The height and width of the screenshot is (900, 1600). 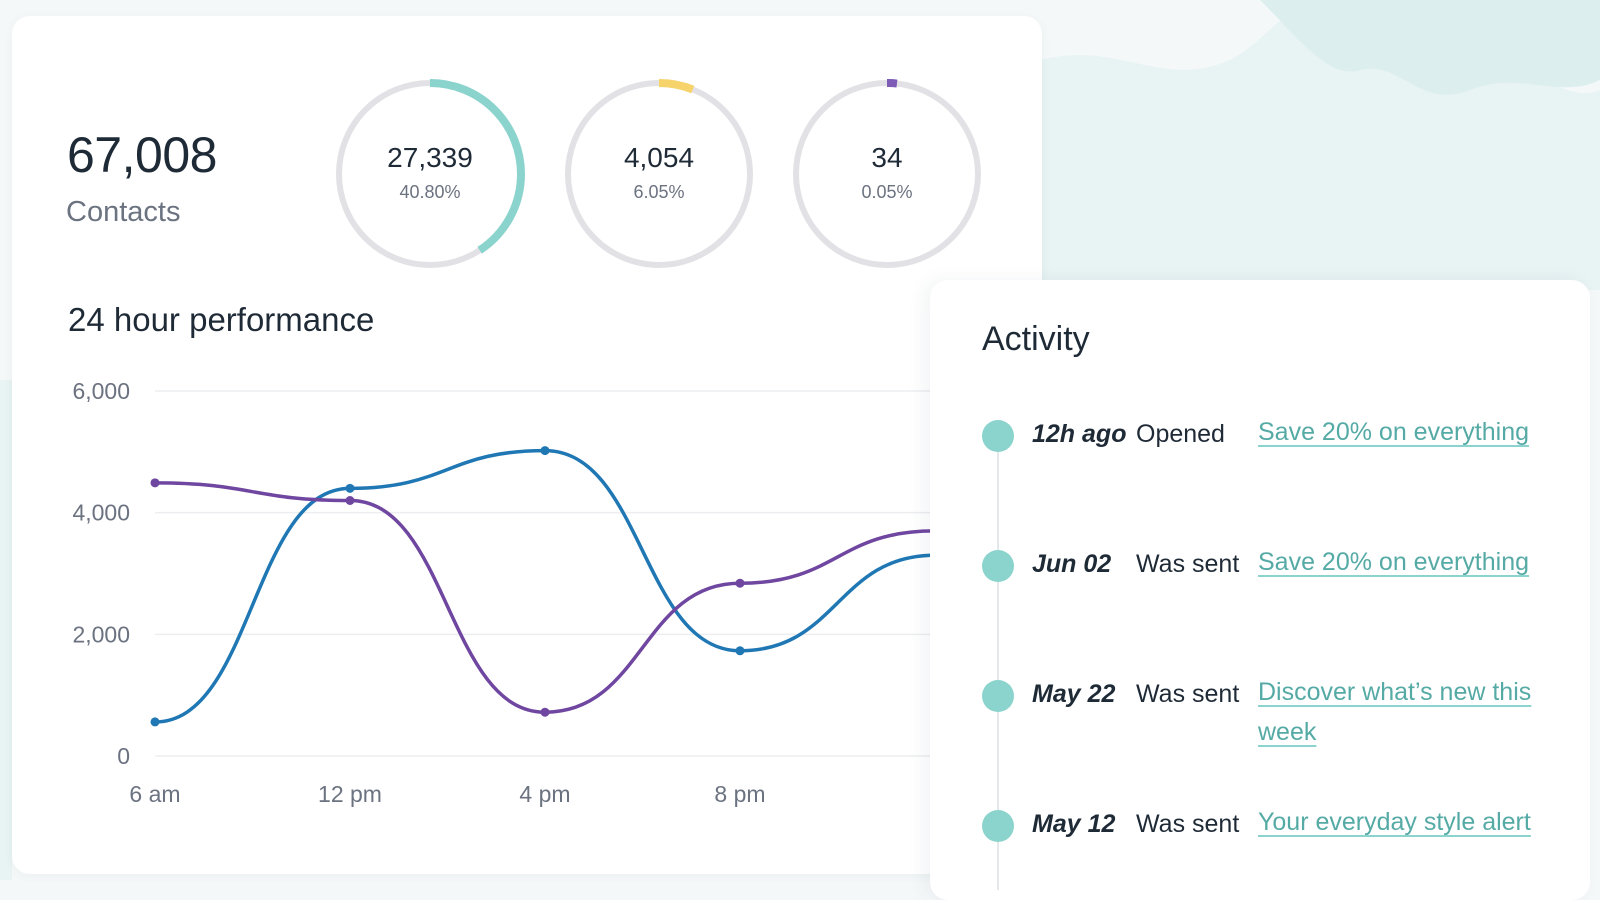 What do you see at coordinates (1074, 824) in the screenshot?
I see `activity-time: May 12` at bounding box center [1074, 824].